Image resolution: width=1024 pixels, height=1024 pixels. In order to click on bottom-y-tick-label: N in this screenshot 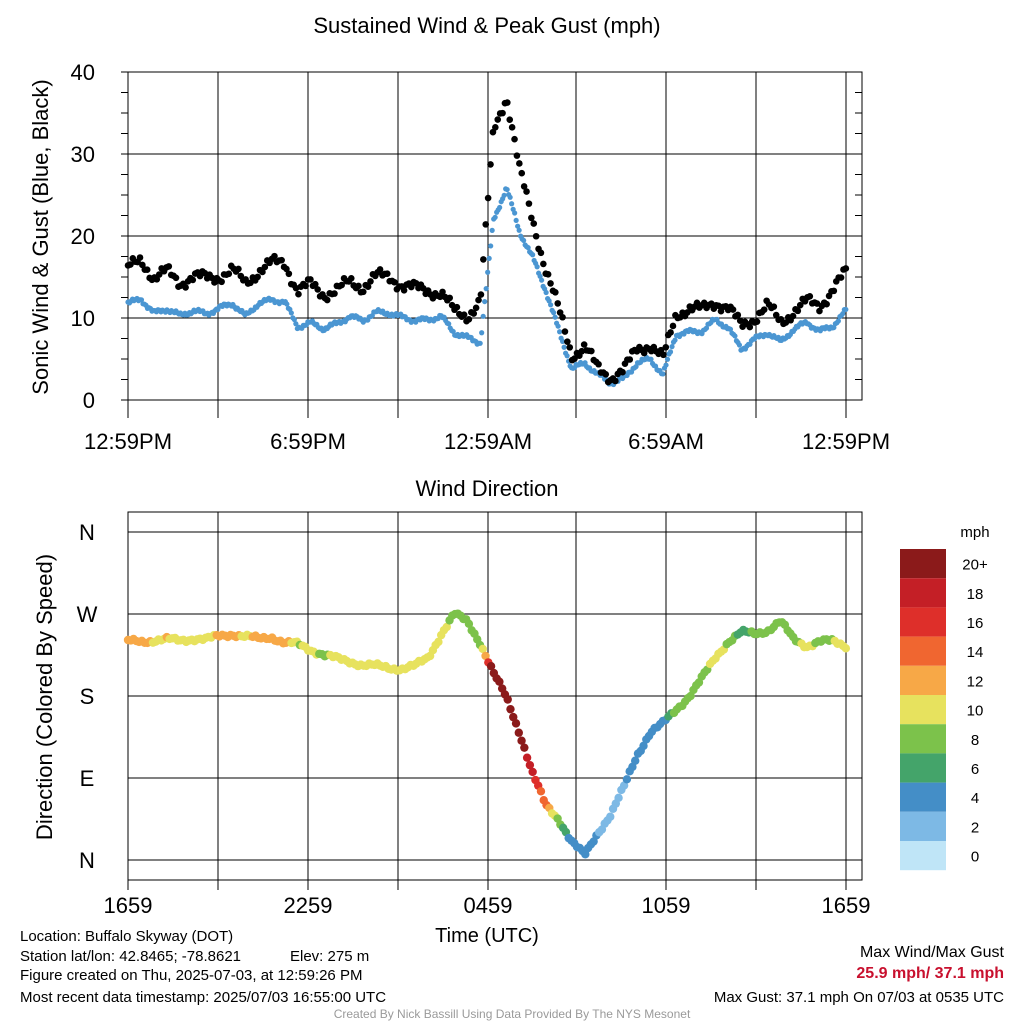, I will do `click(87, 860)`.